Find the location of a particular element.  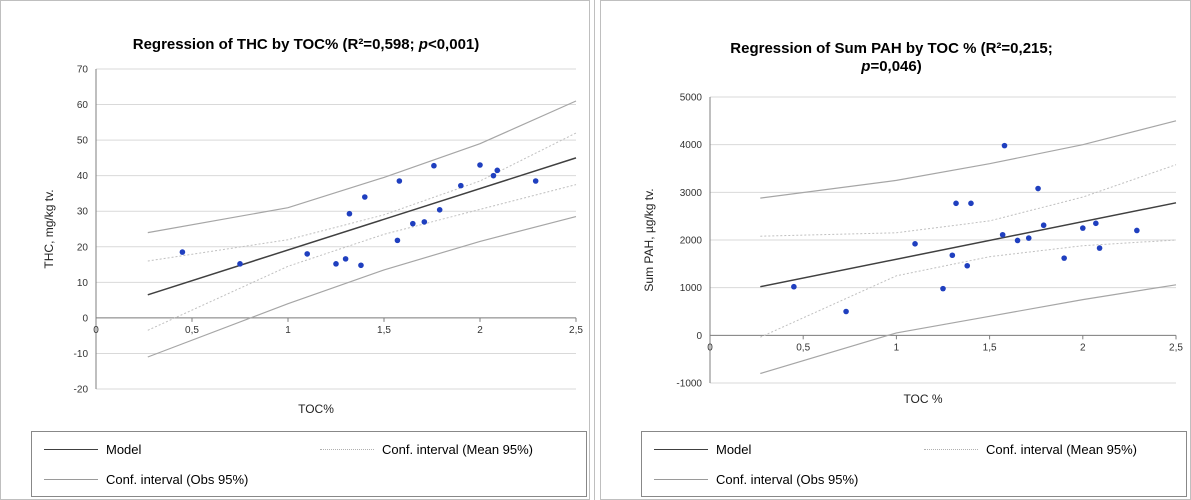

x-axis-label: TOC% is located at coordinates (316, 409).